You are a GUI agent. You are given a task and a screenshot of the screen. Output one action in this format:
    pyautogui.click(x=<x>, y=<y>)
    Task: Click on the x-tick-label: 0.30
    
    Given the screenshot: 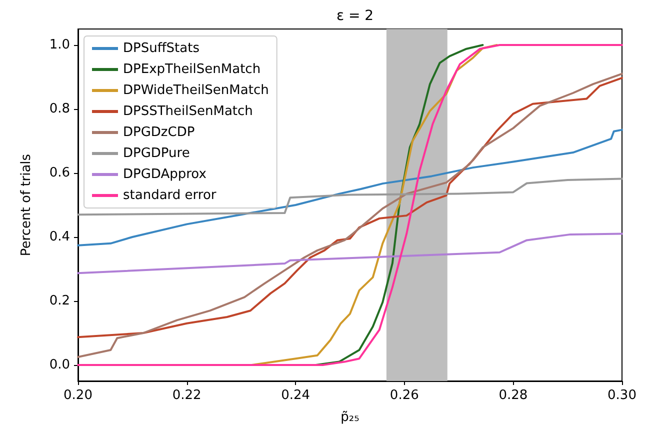 What is the action you would take?
    pyautogui.click(x=622, y=395)
    